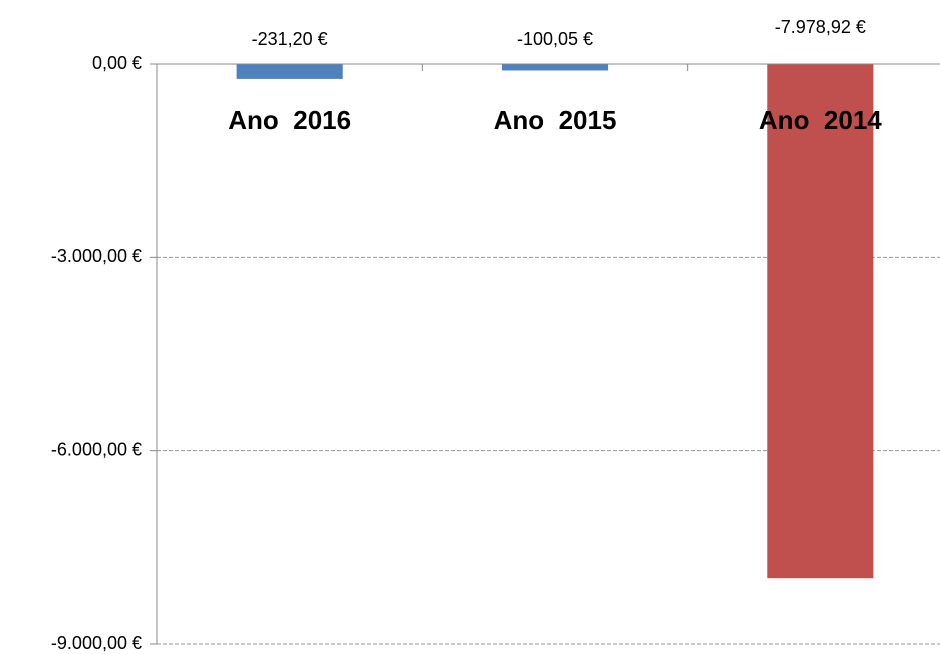  What do you see at coordinates (290, 39) in the screenshot?
I see `value-label: -231,20 €` at bounding box center [290, 39].